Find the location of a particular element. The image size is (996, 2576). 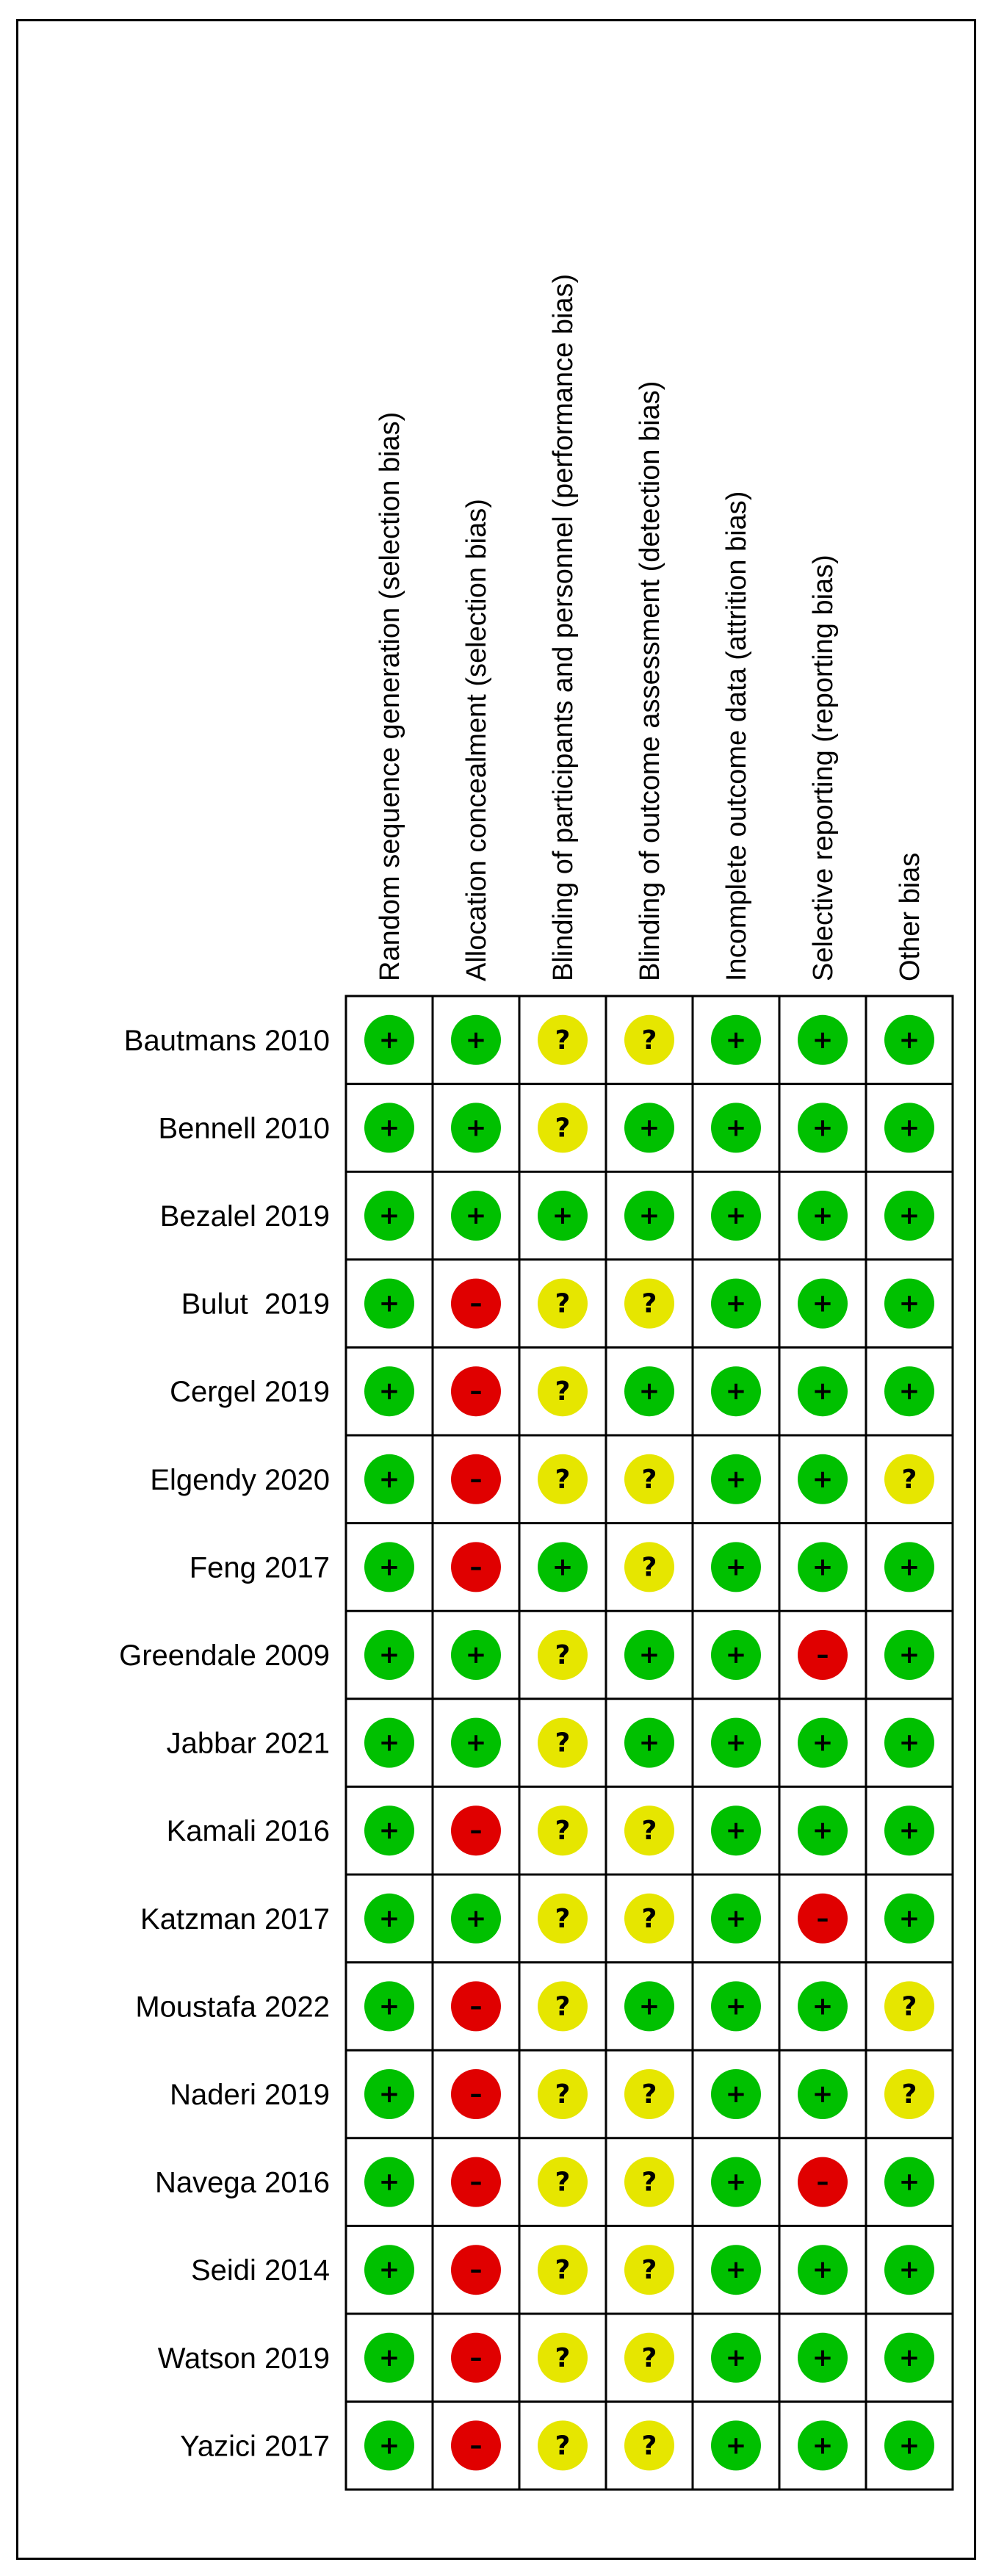

column-header: Other bias is located at coordinates (910, 917).